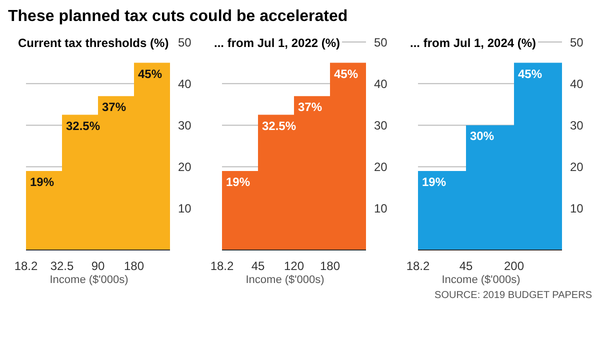  What do you see at coordinates (473, 43) in the screenshot?
I see `chart-subtitle: ... from Jul 1, 2024 (%)` at bounding box center [473, 43].